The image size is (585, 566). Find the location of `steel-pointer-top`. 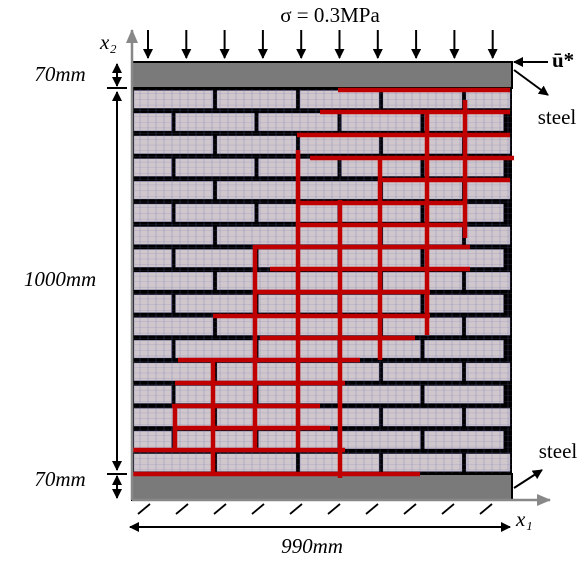

steel-pointer-top is located at coordinates (531, 82).